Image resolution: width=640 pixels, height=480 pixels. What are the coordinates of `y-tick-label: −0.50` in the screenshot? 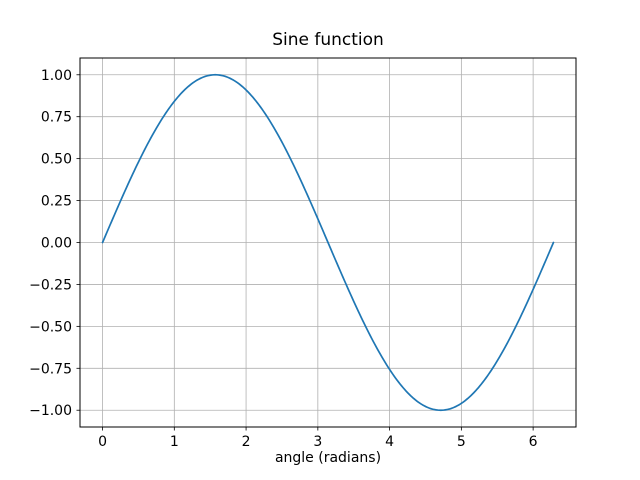 It's located at (50, 327).